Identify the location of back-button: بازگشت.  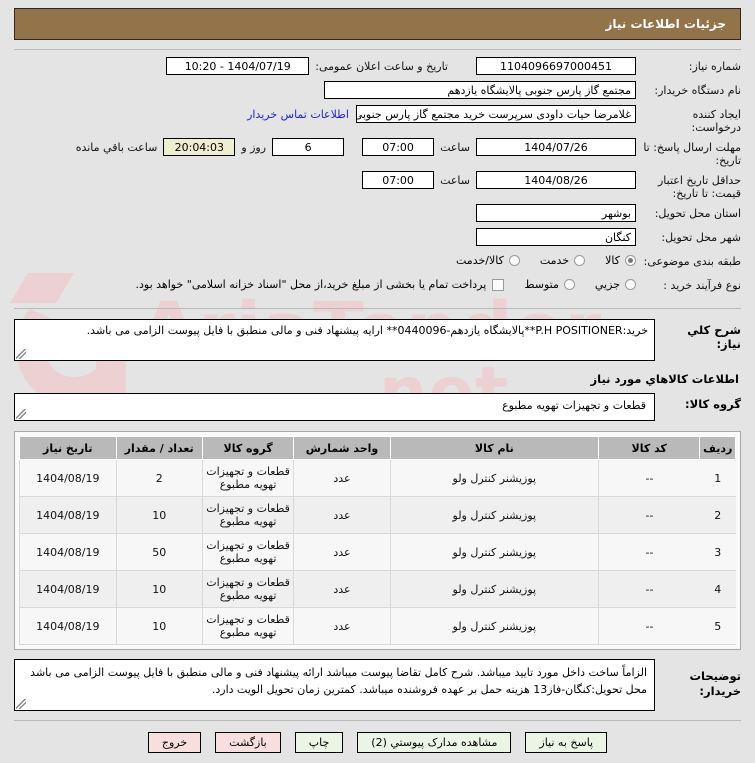
(248, 742).